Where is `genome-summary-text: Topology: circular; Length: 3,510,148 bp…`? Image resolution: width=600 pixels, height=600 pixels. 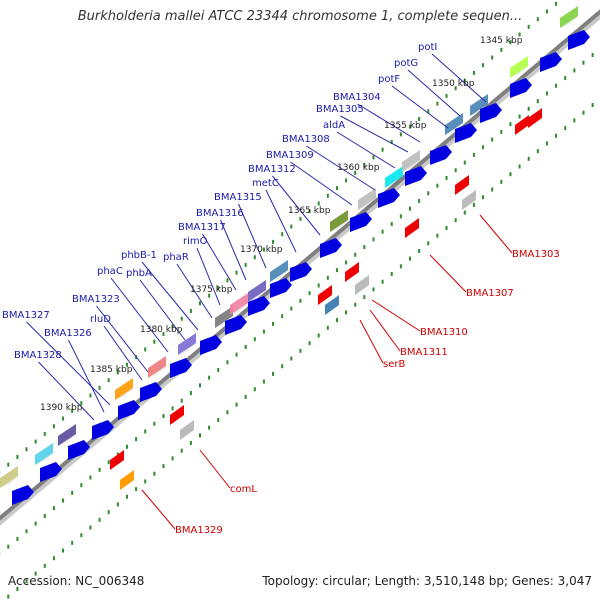 genome-summary-text: Topology: circular; Length: 3,510,148 bp… is located at coordinates (427, 581).